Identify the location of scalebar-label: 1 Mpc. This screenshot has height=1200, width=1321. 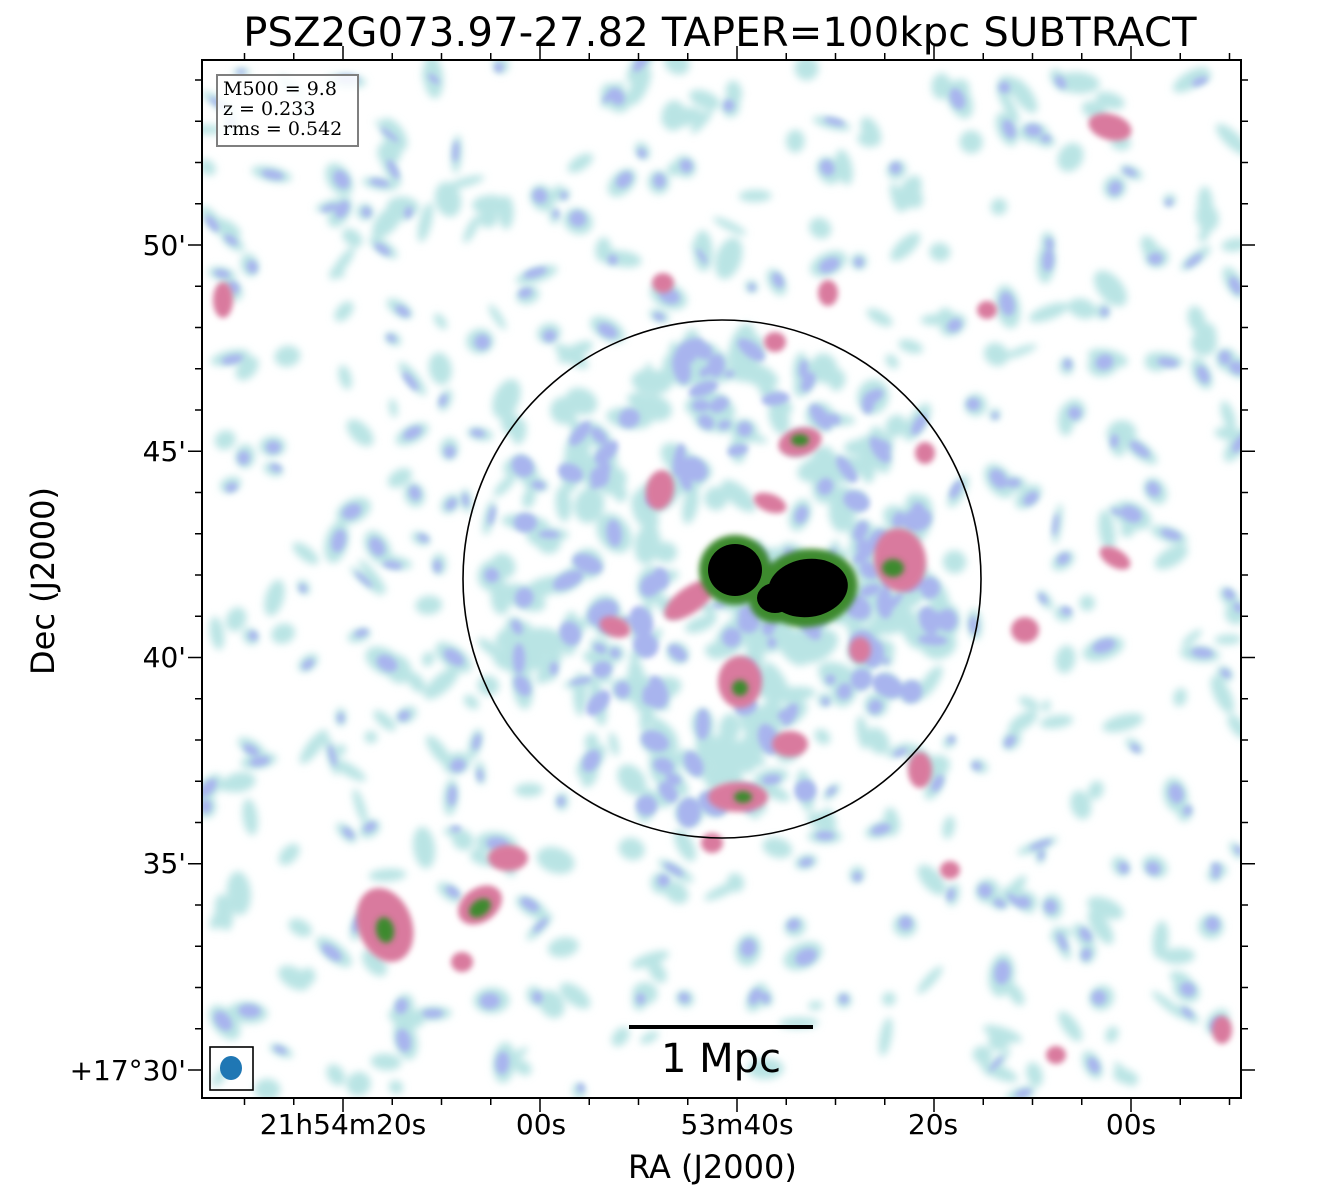
(721, 1059).